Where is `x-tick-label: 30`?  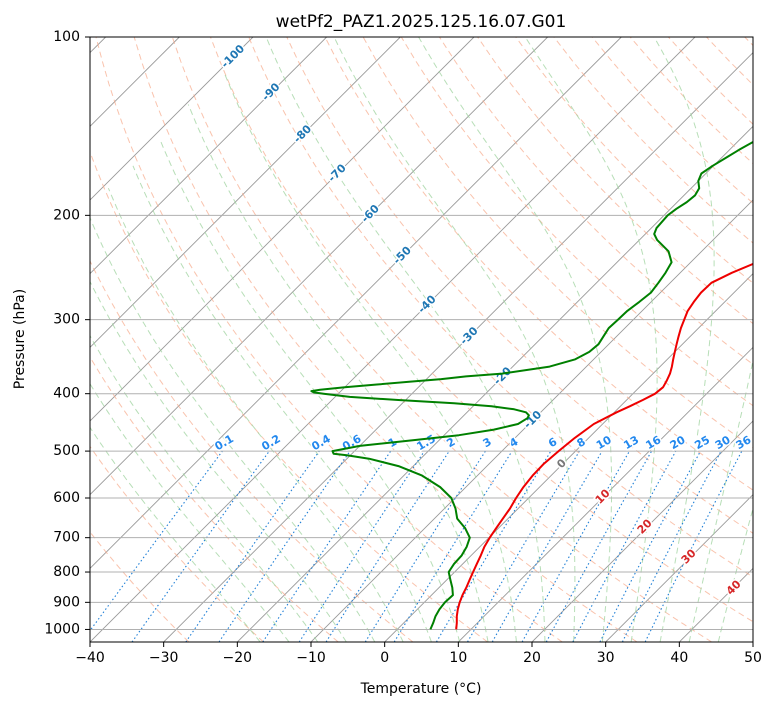 x-tick-label: 30 is located at coordinates (606, 658).